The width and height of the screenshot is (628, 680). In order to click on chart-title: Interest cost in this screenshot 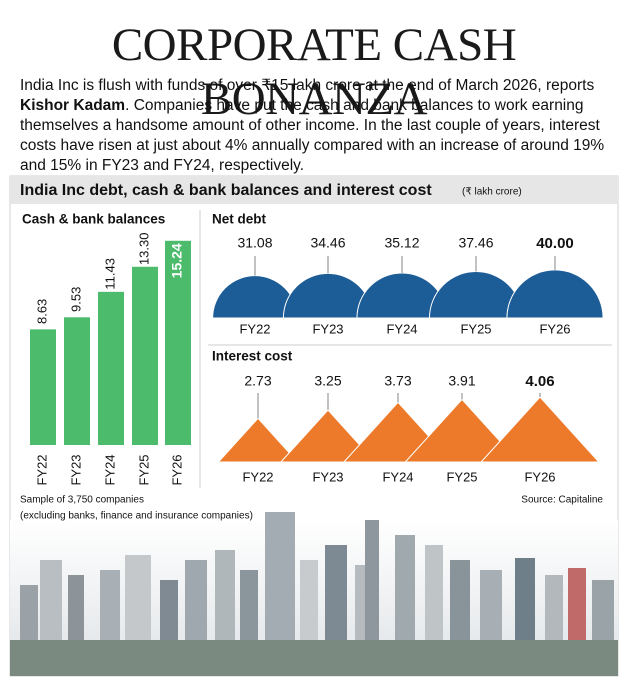, I will do `click(252, 356)`.